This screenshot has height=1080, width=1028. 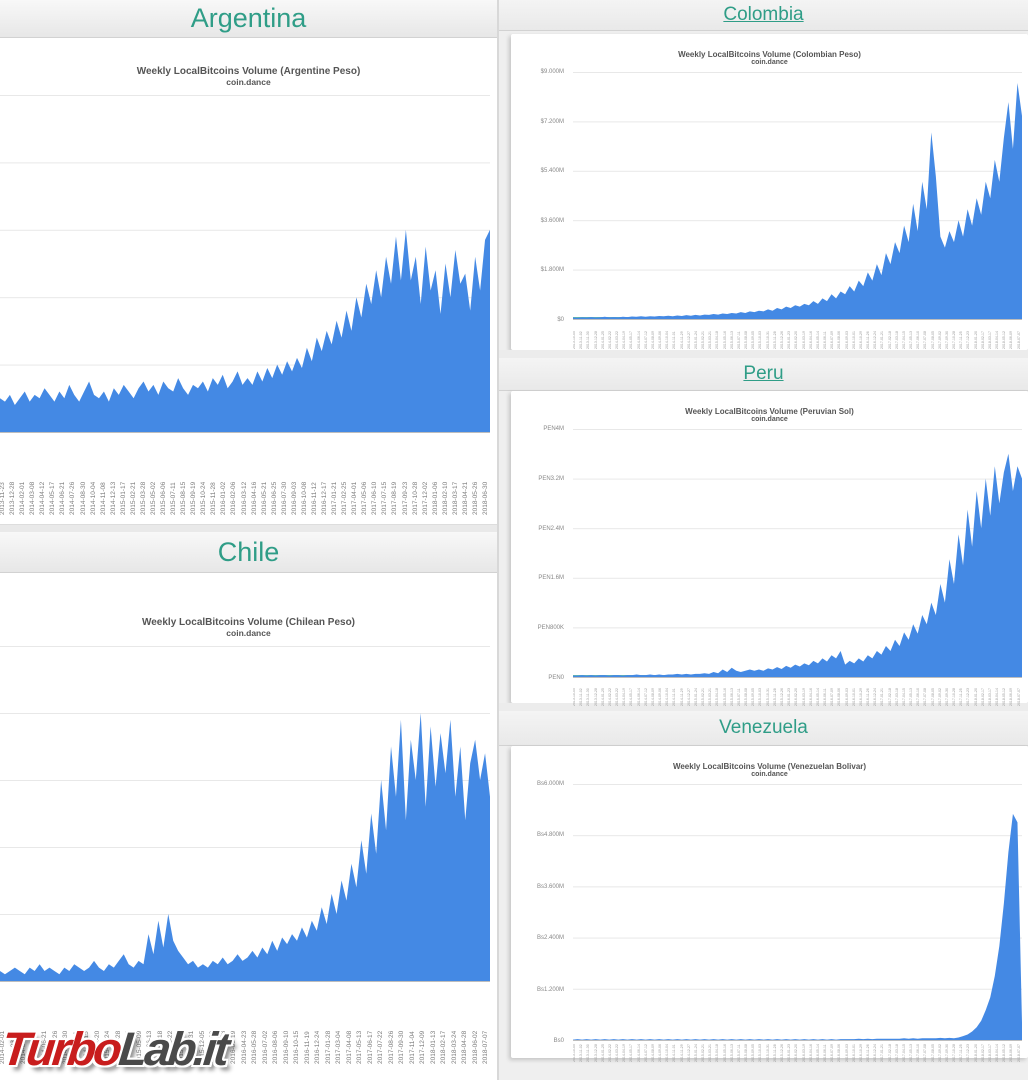 I want to click on x-tick-label: 2013-11-23, so click(x=3, y=498).